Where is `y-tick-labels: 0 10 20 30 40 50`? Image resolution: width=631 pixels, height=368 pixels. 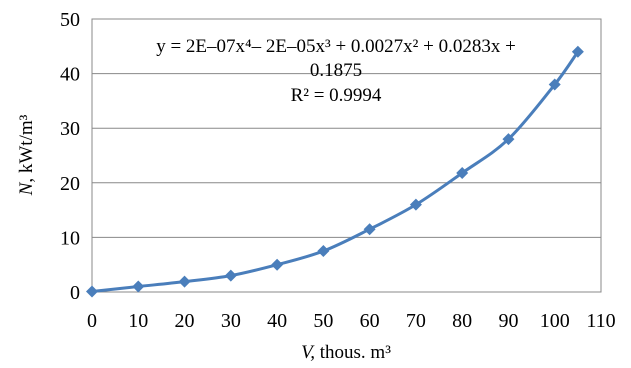 y-tick-labels: 0 10 20 30 40 50 is located at coordinates (70, 156).